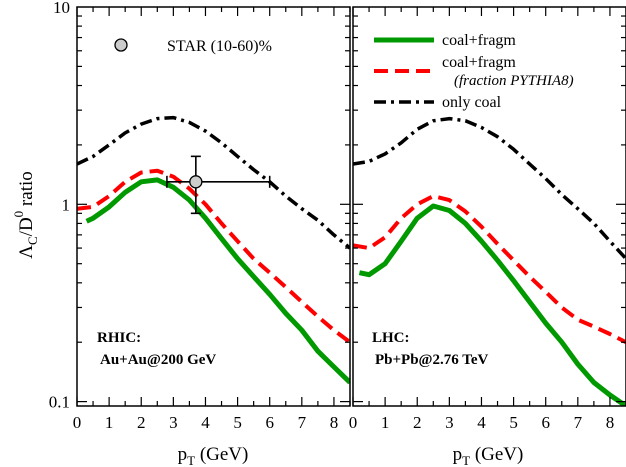 This screenshot has width=626, height=467. What do you see at coordinates (158, 360) in the screenshot?
I see `panel-label-rhic-2: Au+Au@200 GeV` at bounding box center [158, 360].